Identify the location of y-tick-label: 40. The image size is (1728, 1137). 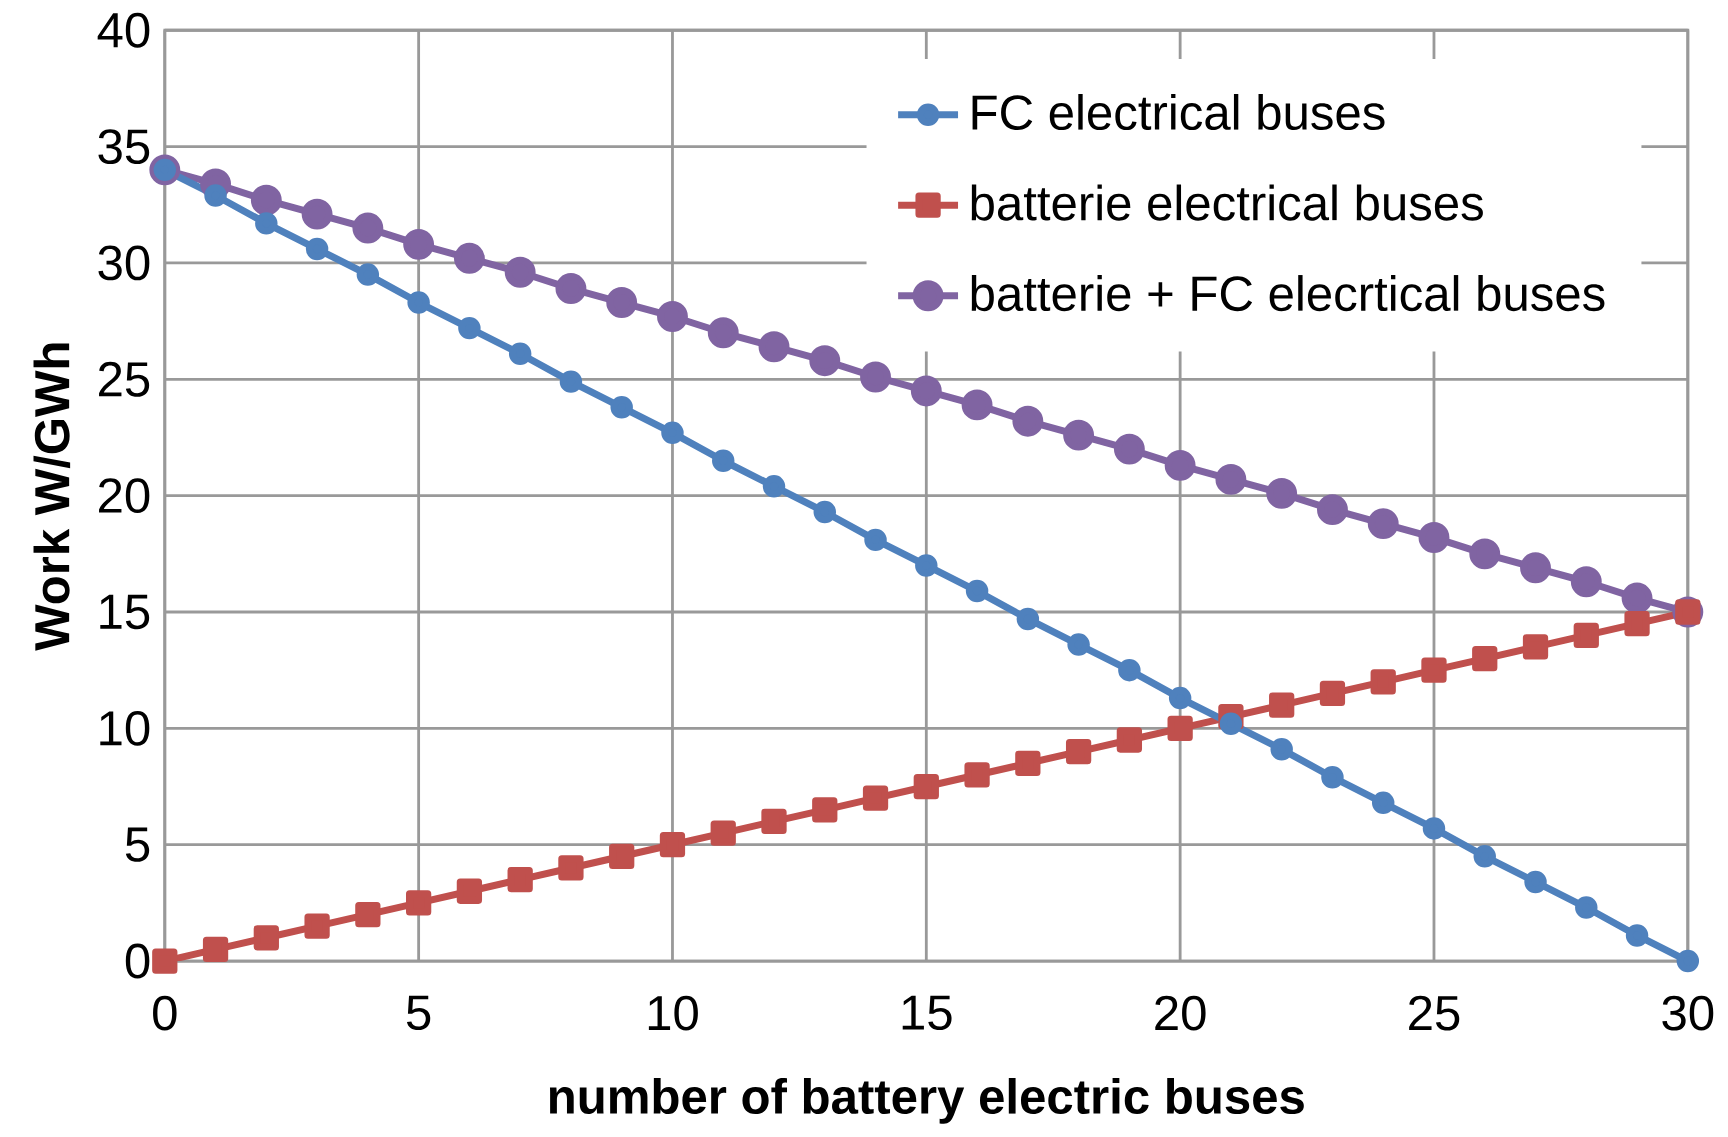
(123, 30).